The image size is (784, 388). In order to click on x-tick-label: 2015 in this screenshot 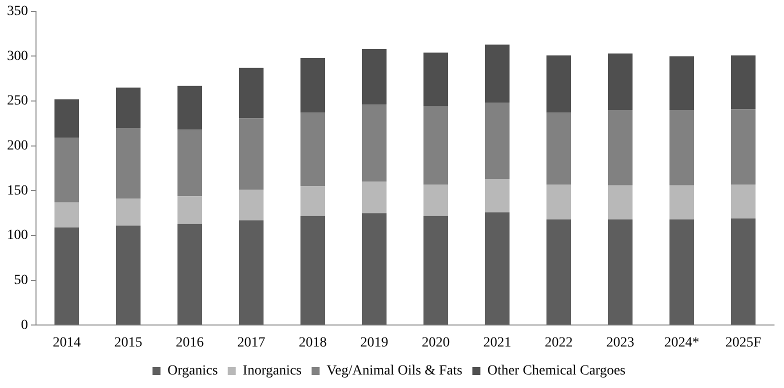, I will do `click(128, 342)`.